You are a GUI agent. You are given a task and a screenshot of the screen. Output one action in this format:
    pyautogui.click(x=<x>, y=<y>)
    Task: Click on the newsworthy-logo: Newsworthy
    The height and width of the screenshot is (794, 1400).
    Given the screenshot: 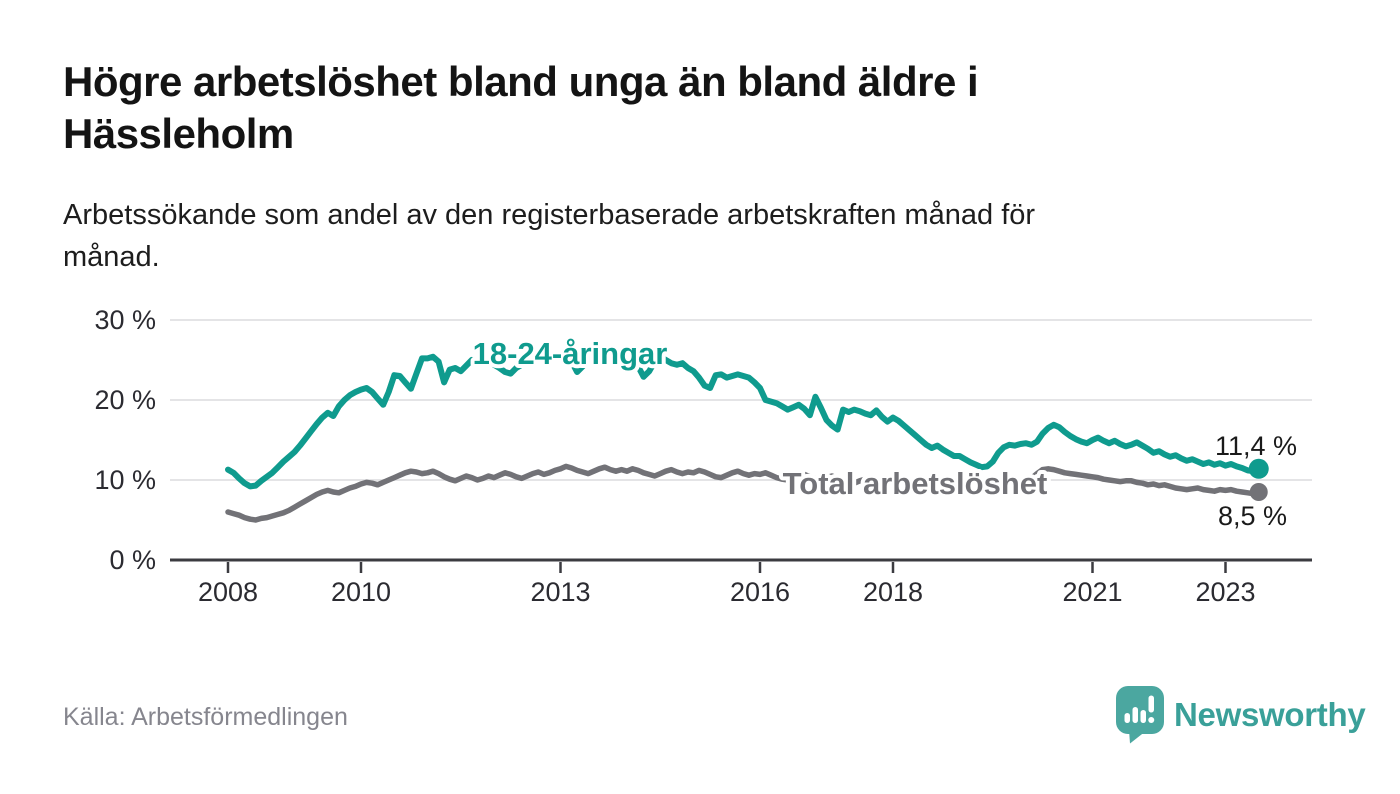 What is the action you would take?
    pyautogui.click(x=1241, y=715)
    